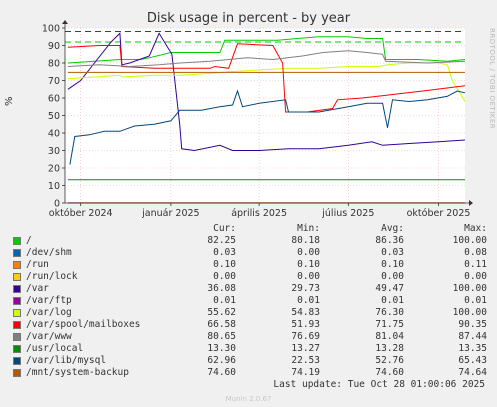 The image size is (497, 407). What do you see at coordinates (248, 18) in the screenshot?
I see `chart-title: Disk usage in percent - by year` at bounding box center [248, 18].